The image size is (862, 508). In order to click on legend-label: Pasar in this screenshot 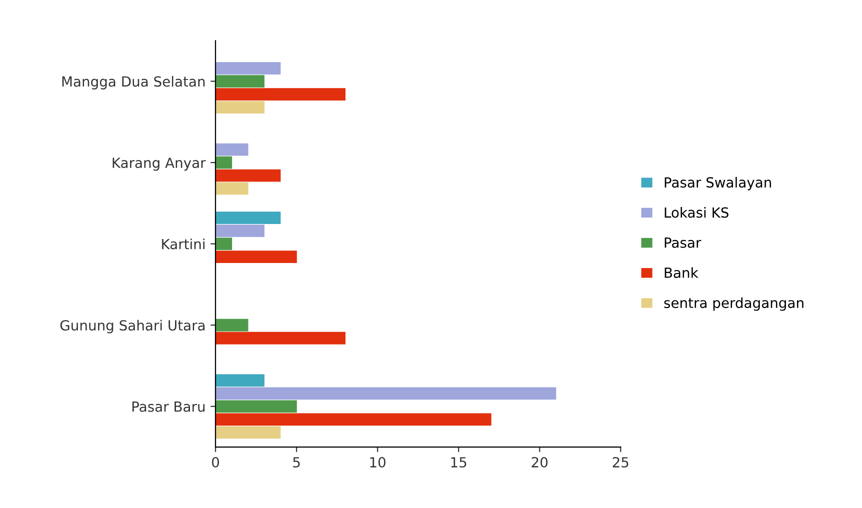, I will do `click(683, 243)`.